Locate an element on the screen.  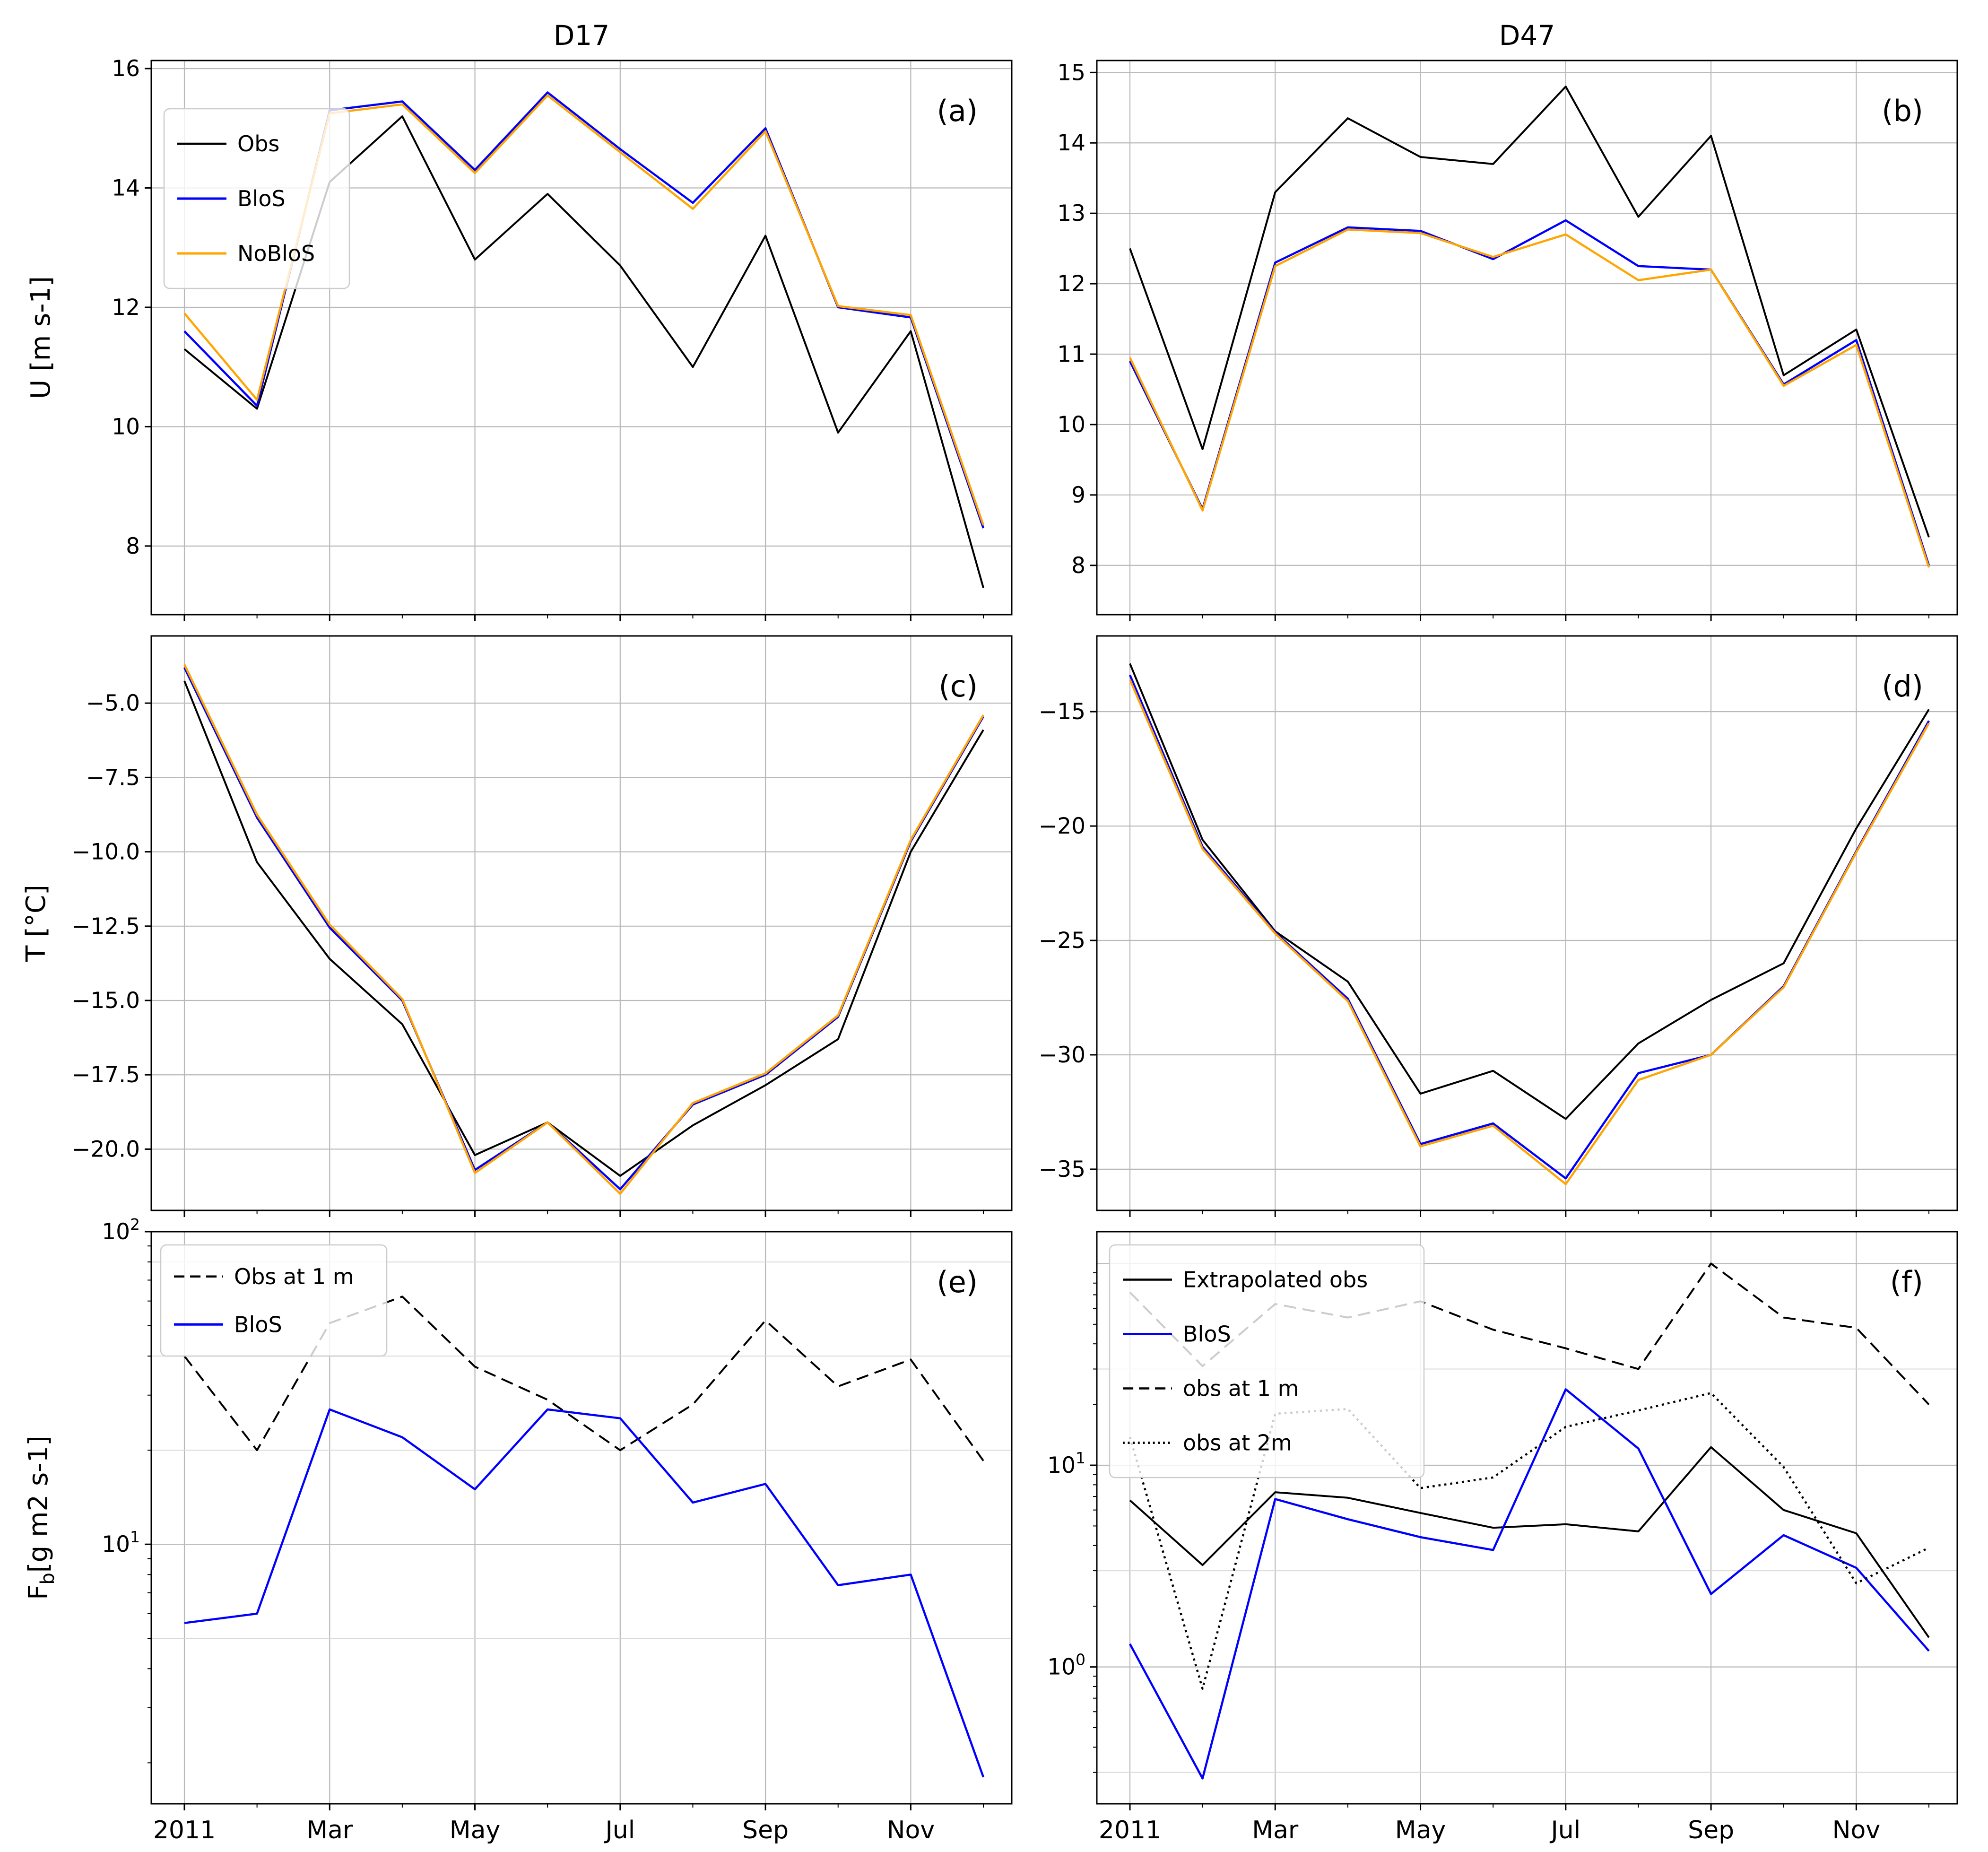
legend-panel-a: Obs BloS NoBloS is located at coordinates (256, 198).